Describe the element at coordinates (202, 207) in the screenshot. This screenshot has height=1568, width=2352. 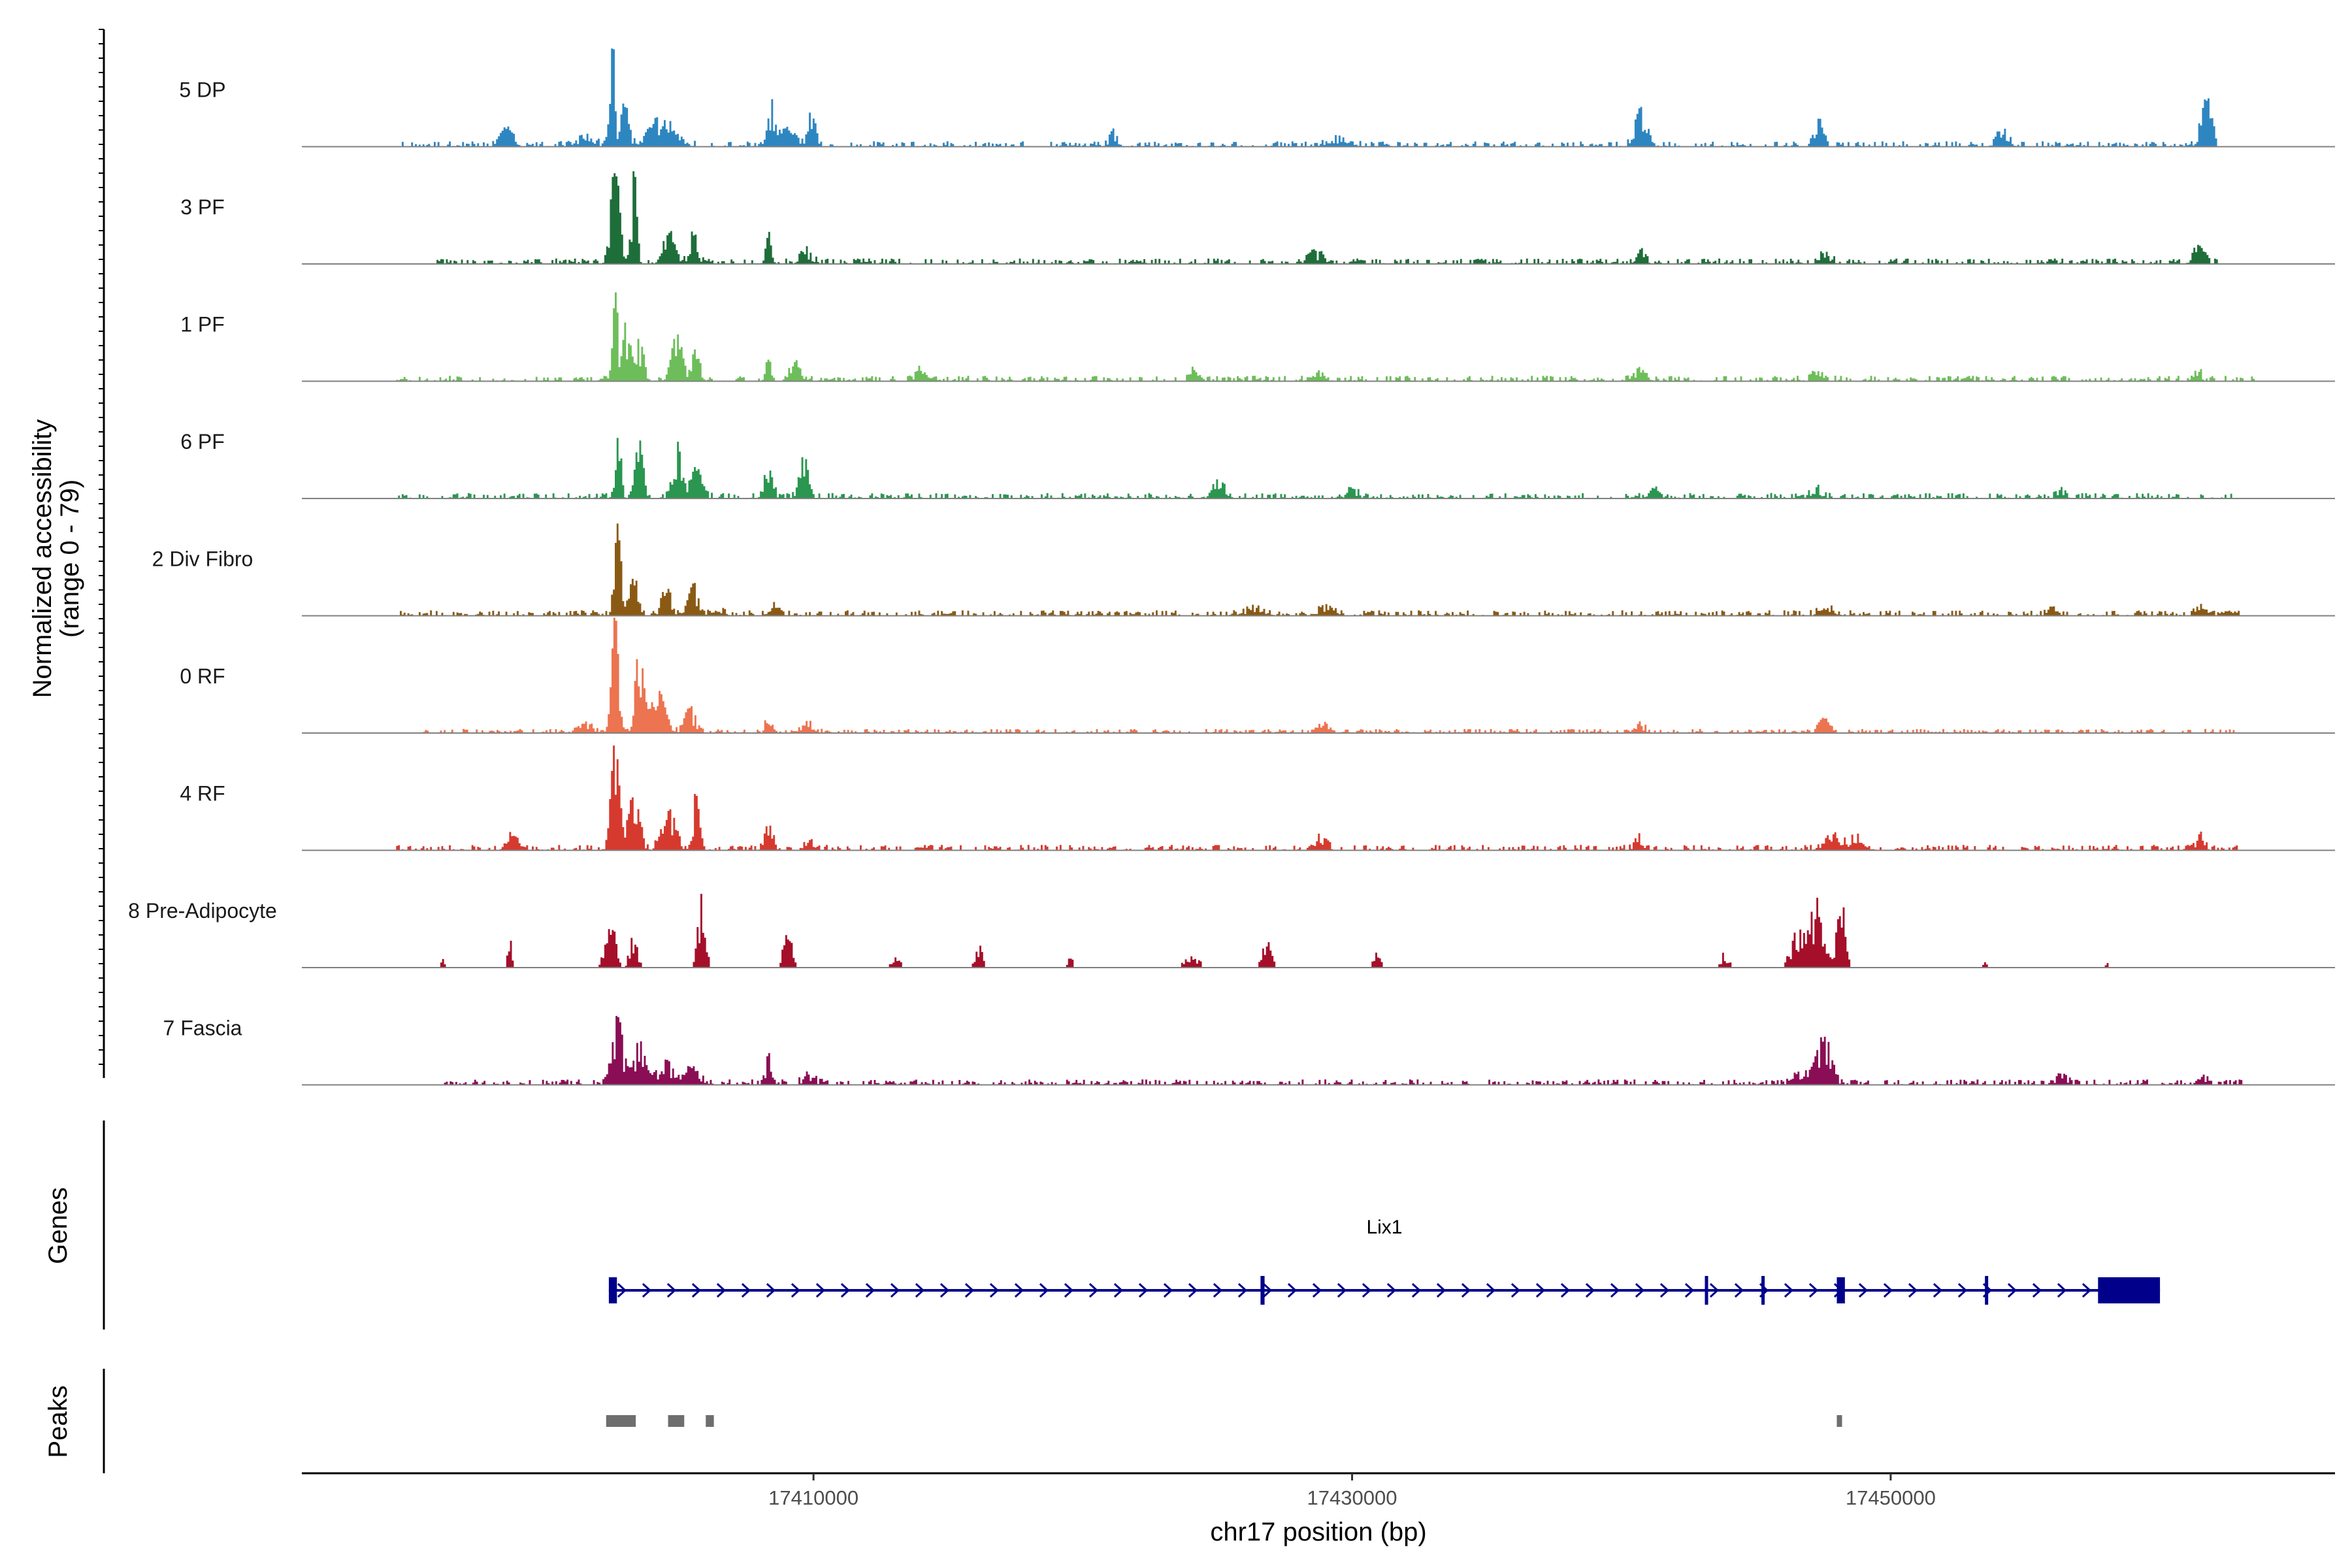
I see `track-label: 3 PF` at that location.